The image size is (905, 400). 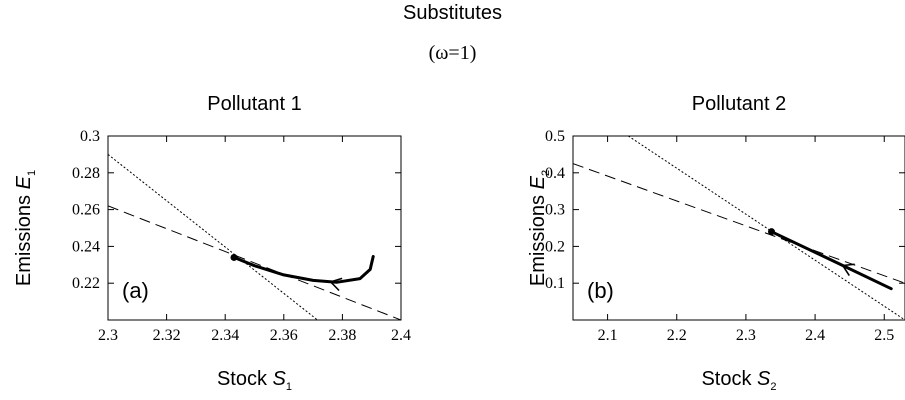 I want to click on figure-title: Substitutes, so click(x=452, y=13).